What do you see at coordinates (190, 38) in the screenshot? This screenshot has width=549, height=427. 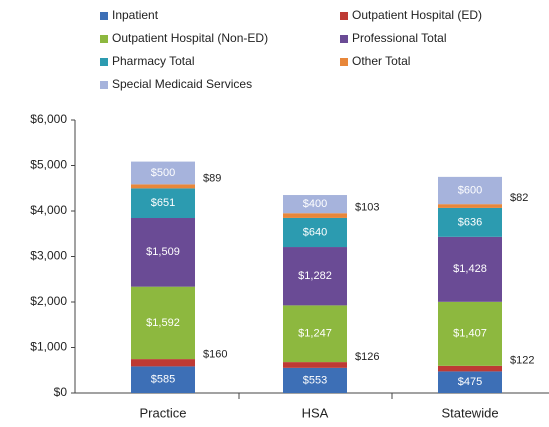 I see `legend-label: Outpatient Hospital (Non-ED)` at bounding box center [190, 38].